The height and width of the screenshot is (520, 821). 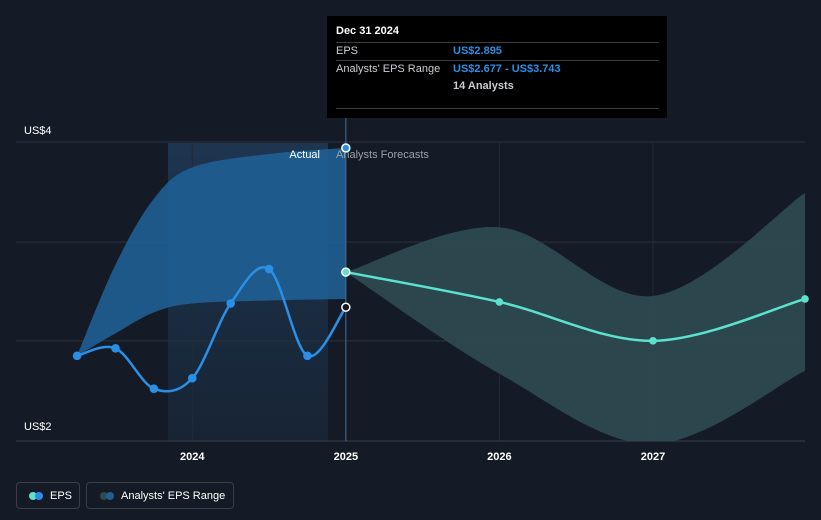 I want to click on tooltip-eps-label: EPS, so click(x=347, y=51).